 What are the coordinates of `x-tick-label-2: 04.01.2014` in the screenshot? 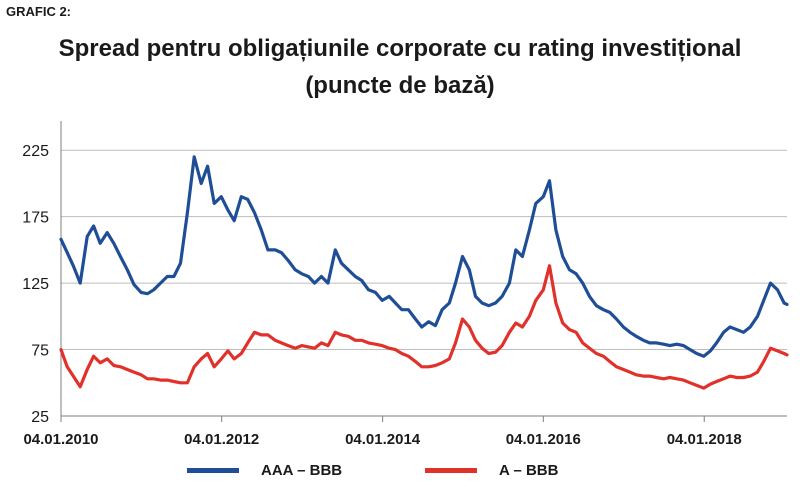 It's located at (383, 439).